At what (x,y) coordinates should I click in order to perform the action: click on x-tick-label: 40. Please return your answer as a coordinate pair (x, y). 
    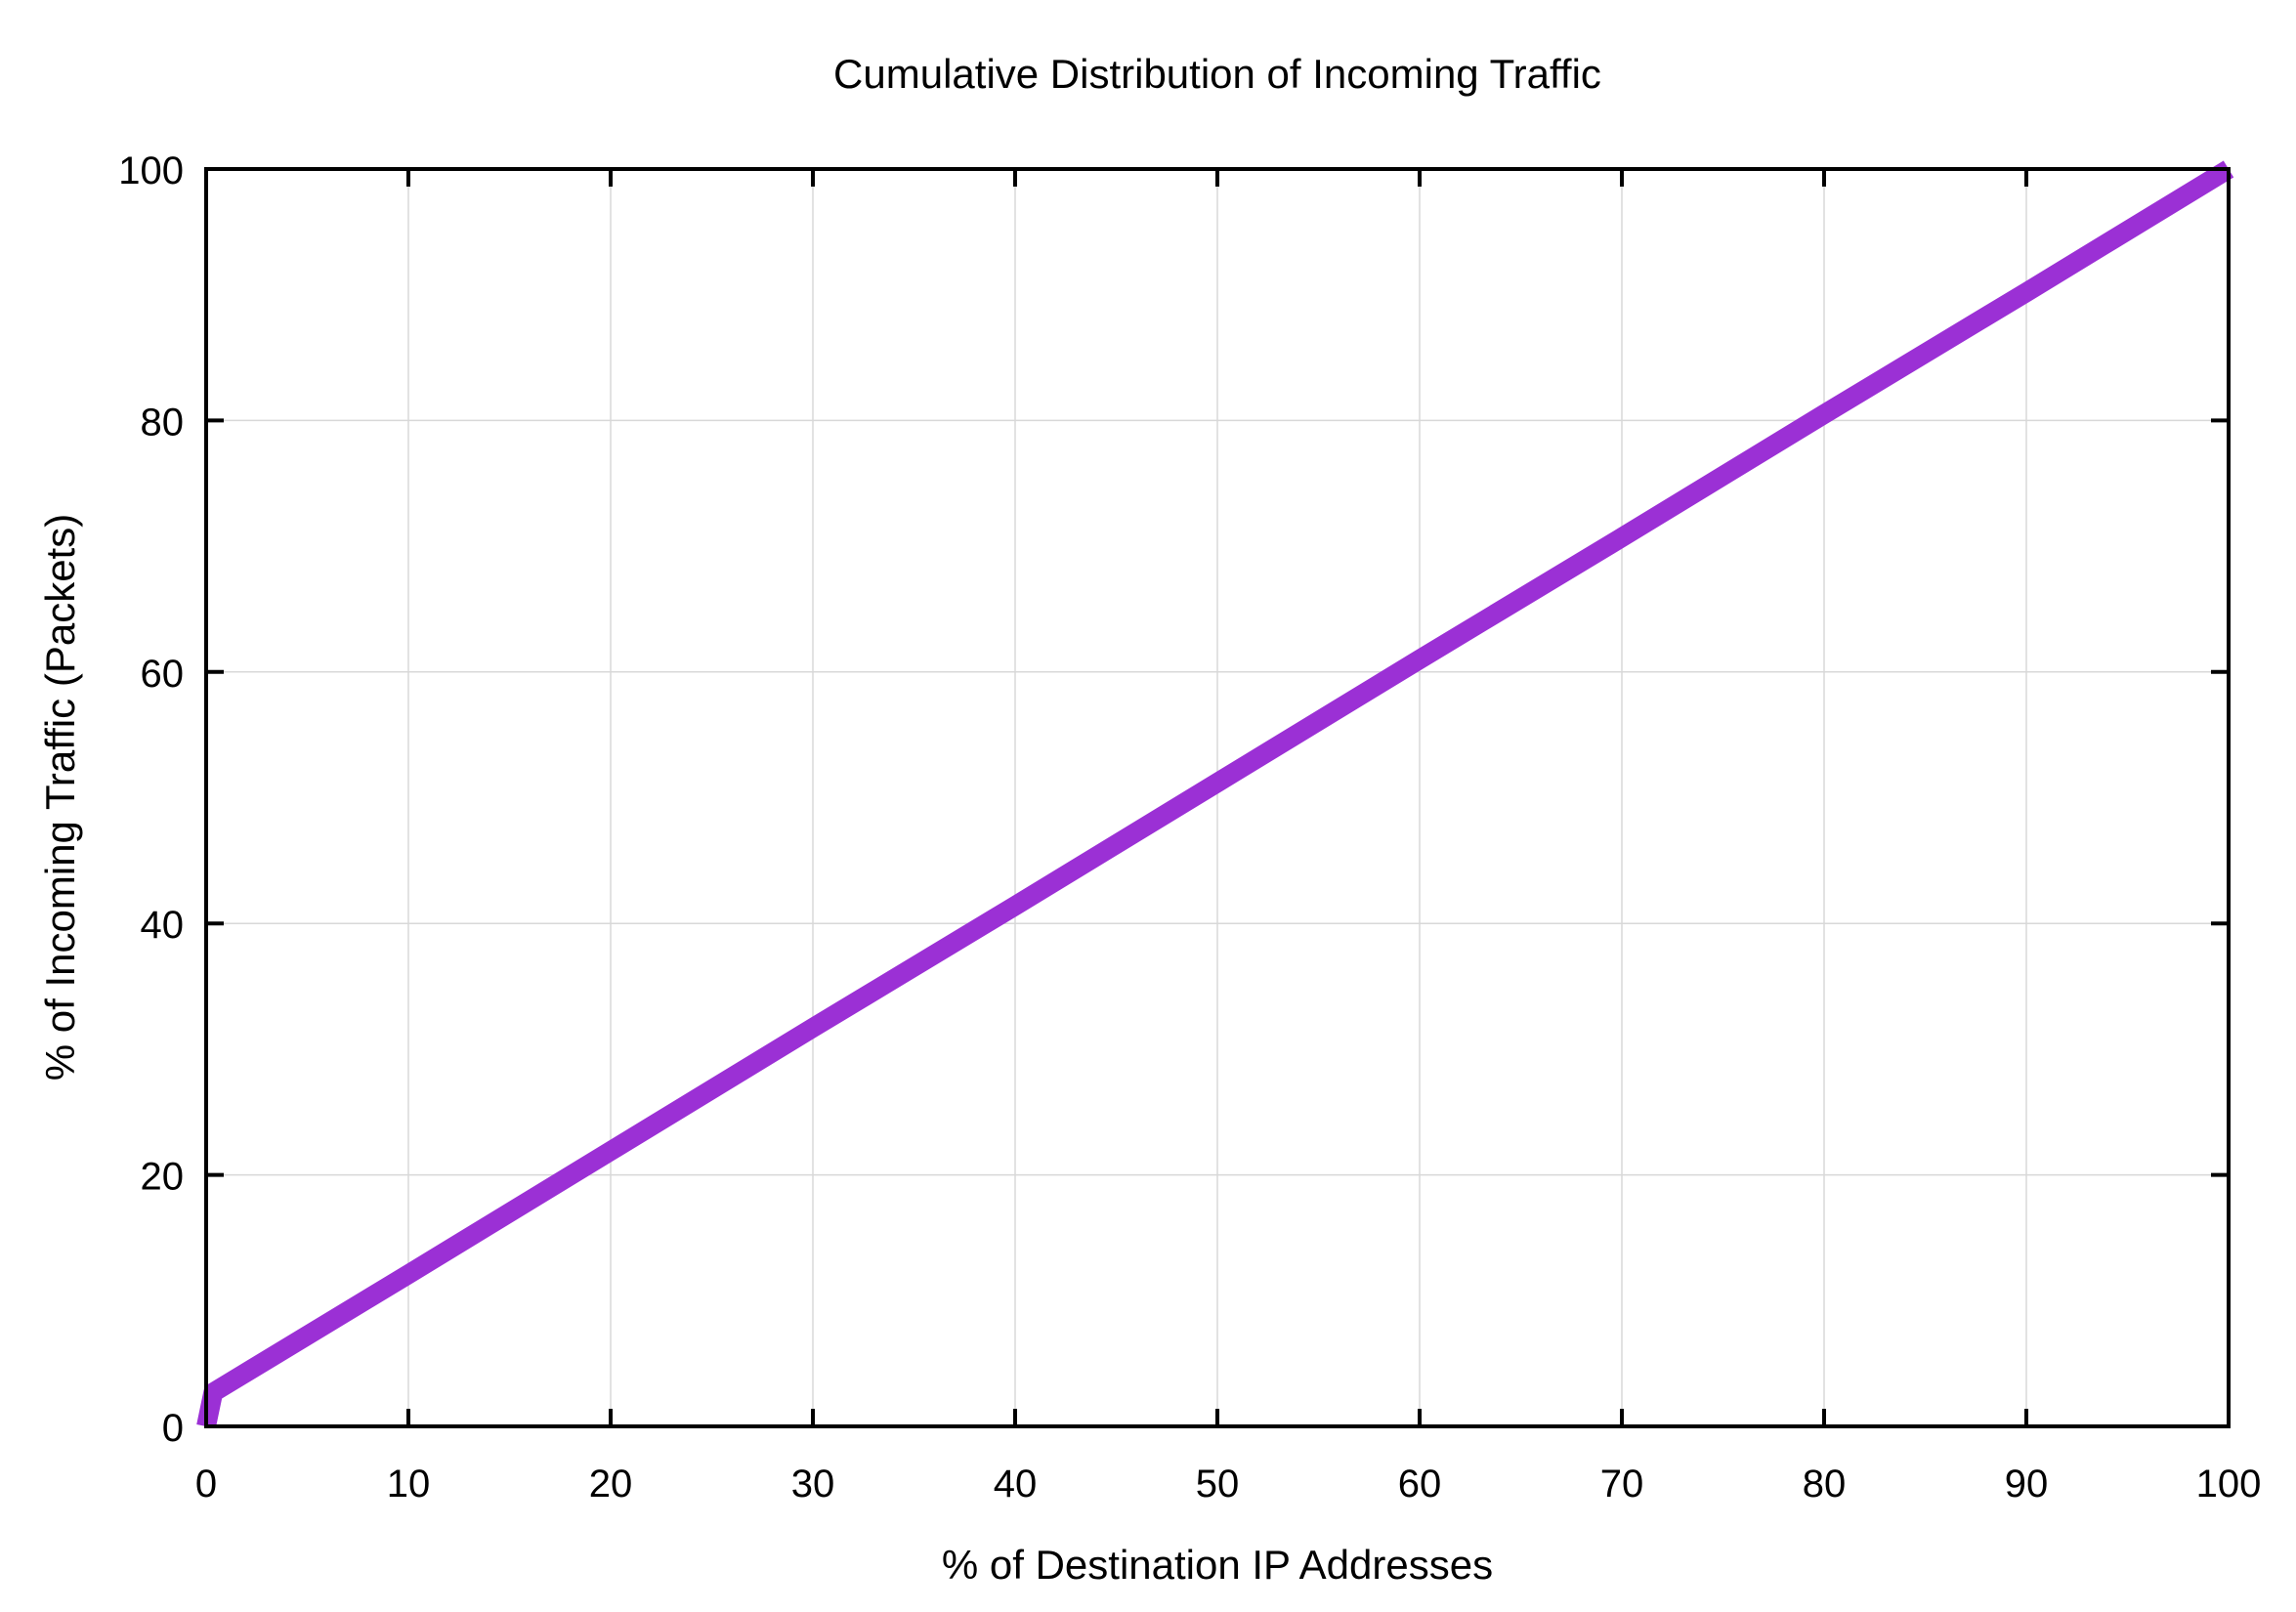
    Looking at the image, I should click on (1016, 1484).